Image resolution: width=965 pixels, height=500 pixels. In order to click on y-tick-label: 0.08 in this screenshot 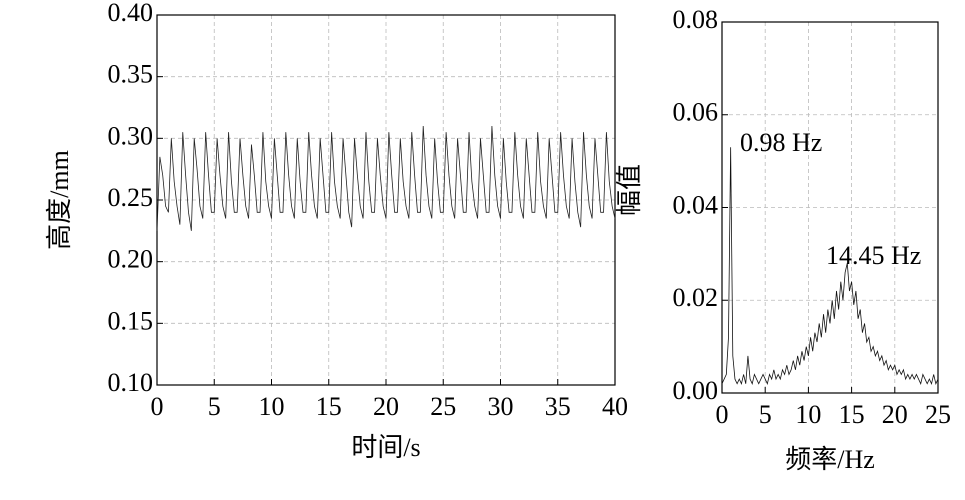, I will do `click(696, 19)`.